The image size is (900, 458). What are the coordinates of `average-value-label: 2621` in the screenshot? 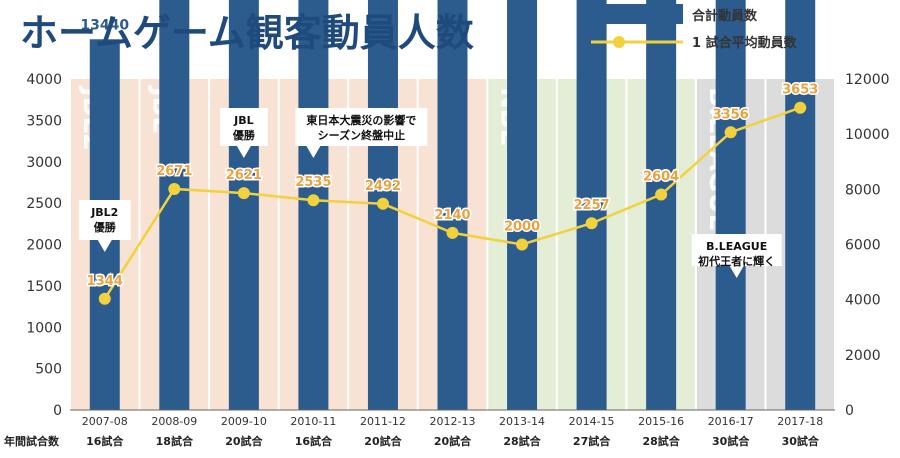 It's located at (244, 175).